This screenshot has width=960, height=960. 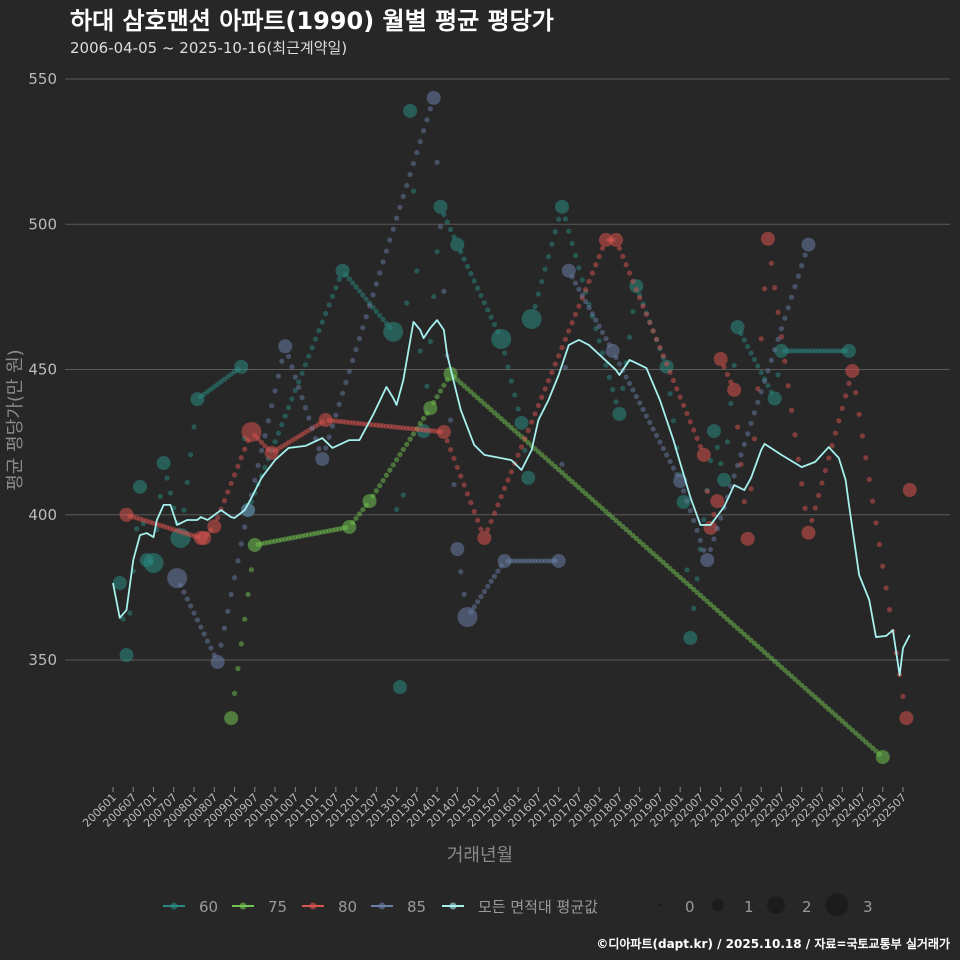 I want to click on y-tick-label: 450, so click(x=42, y=370).